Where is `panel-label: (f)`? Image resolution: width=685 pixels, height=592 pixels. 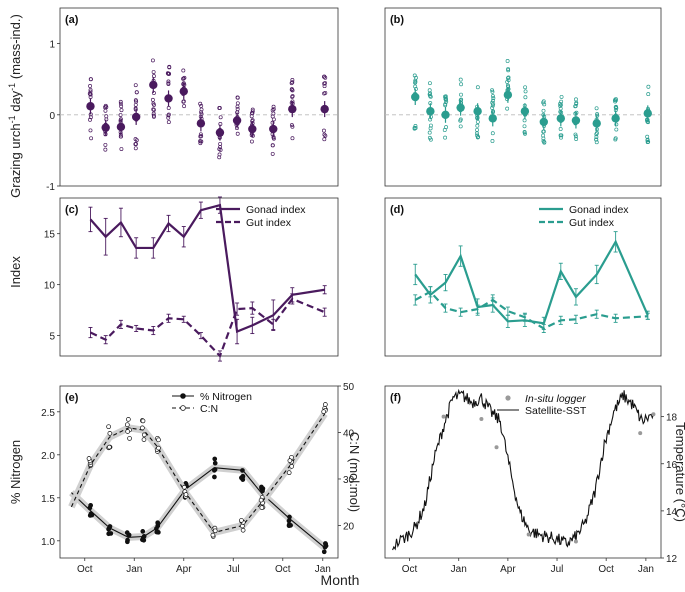 panel-label: (f) is located at coordinates (395, 398).